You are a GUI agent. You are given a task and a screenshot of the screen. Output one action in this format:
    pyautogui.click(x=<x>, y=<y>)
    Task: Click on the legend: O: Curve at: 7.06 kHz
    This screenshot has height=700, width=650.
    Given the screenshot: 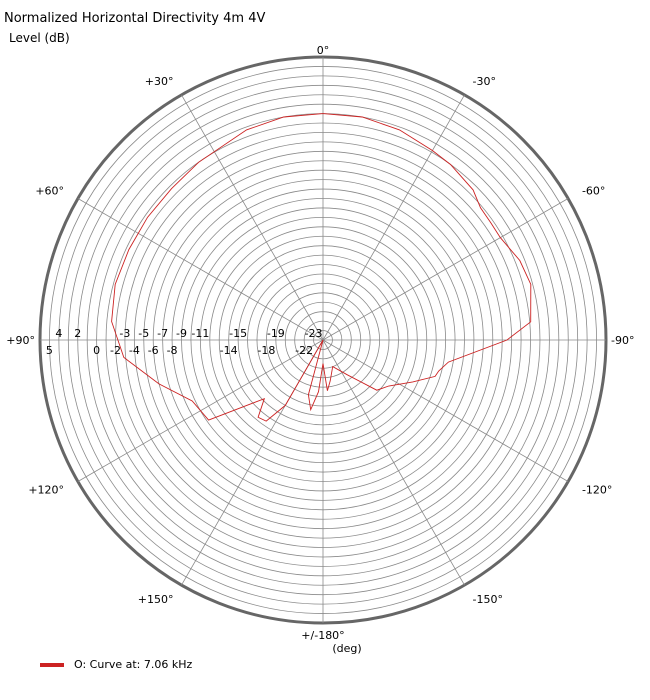 What is the action you would take?
    pyautogui.click(x=116, y=664)
    